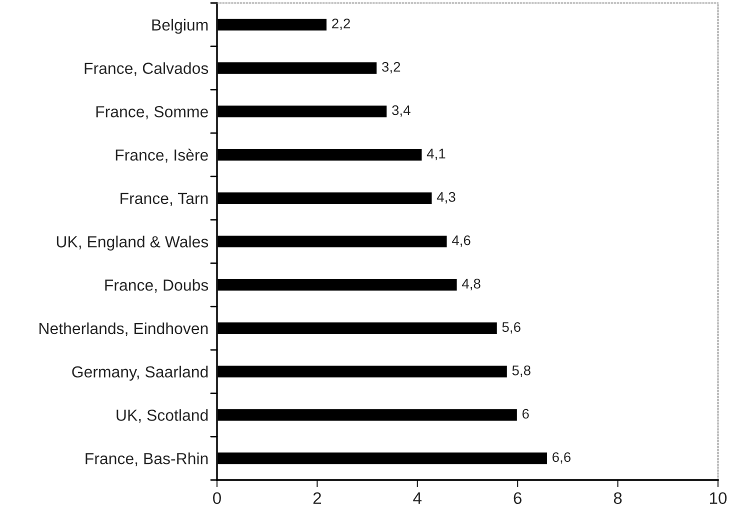 This screenshot has height=512, width=732. I want to click on x-tick-label: 10, so click(718, 498).